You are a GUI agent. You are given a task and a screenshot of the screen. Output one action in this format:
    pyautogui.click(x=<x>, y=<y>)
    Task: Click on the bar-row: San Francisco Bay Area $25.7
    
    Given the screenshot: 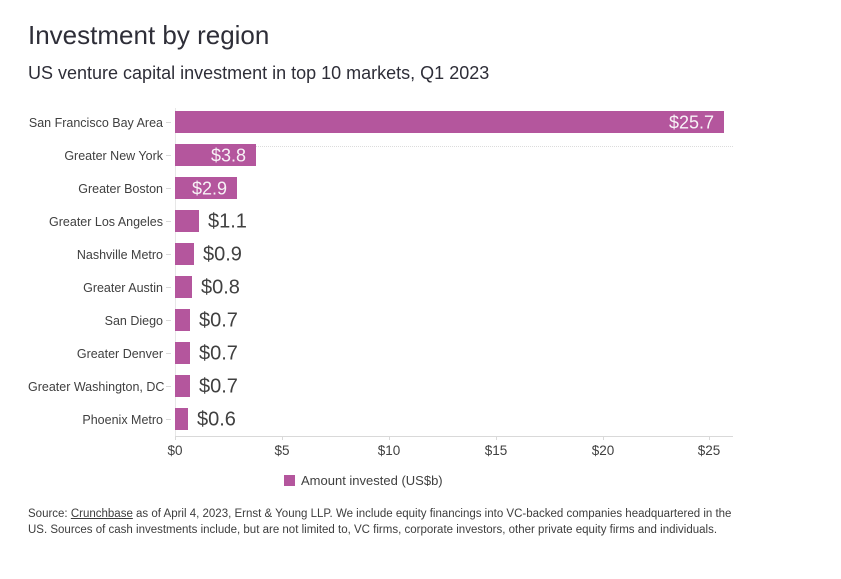 What is the action you would take?
    pyautogui.click(x=434, y=122)
    